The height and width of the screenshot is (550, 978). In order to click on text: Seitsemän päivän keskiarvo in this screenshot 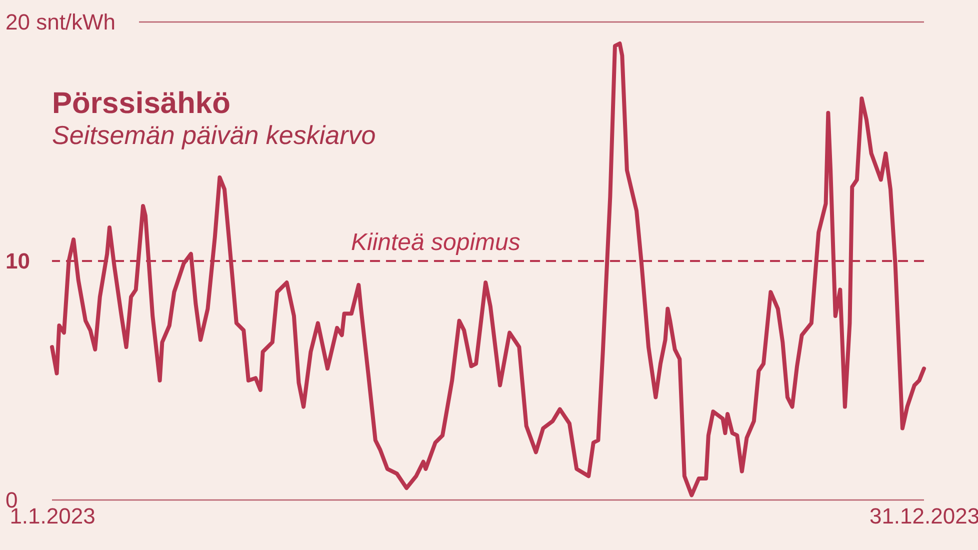, I will do `click(214, 135)`.